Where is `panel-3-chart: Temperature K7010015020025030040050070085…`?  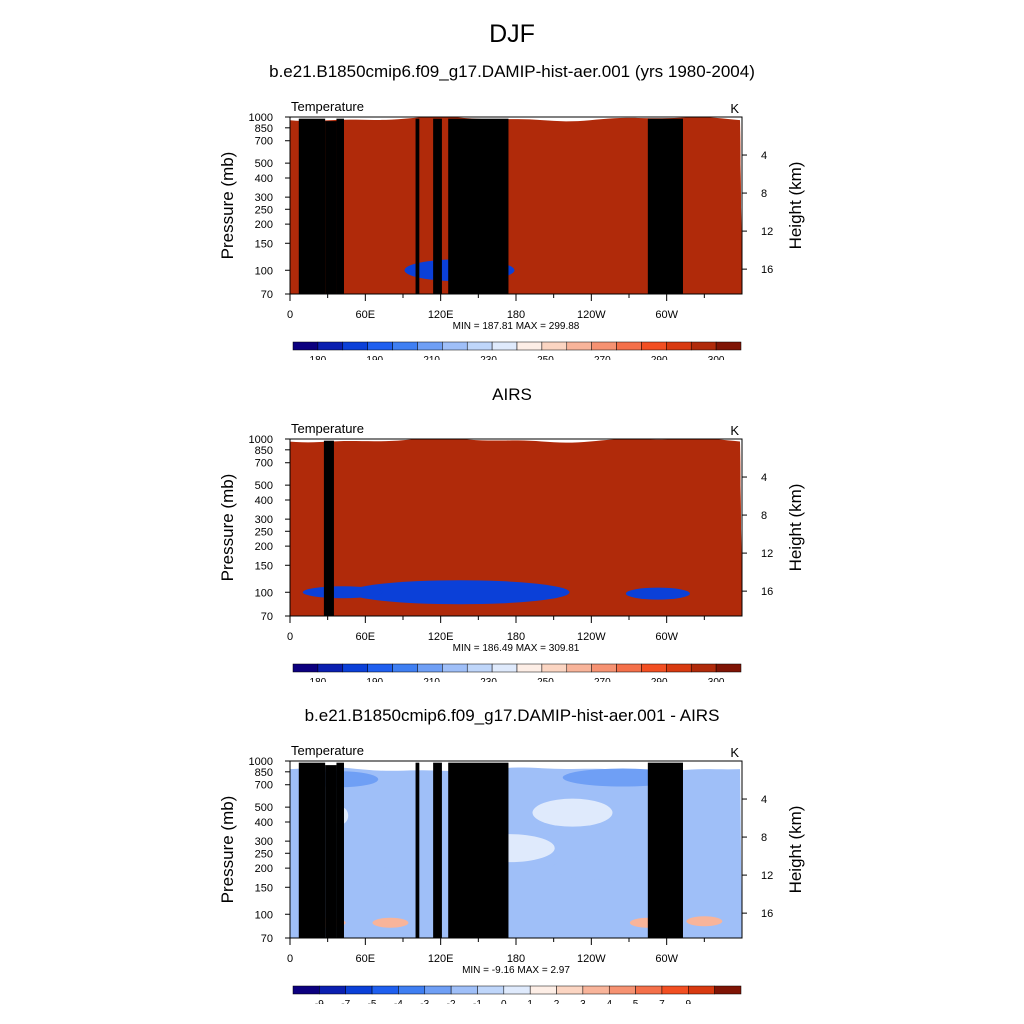 panel-3-chart: Temperature K7010015020025030040050070085… is located at coordinates (511, 873).